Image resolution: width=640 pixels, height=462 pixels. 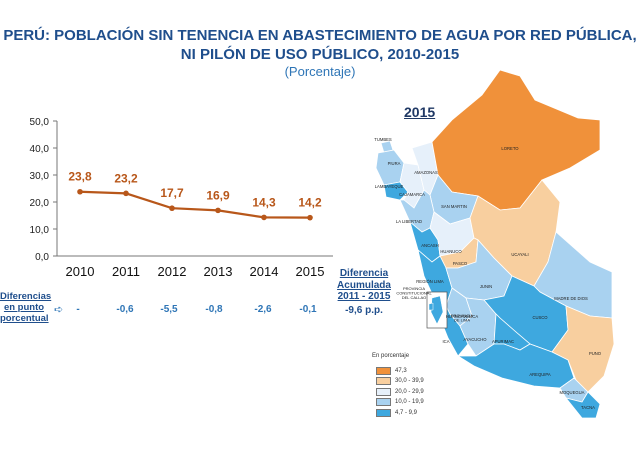 I want to click on map-region-label: PIURA, so click(x=394, y=163).